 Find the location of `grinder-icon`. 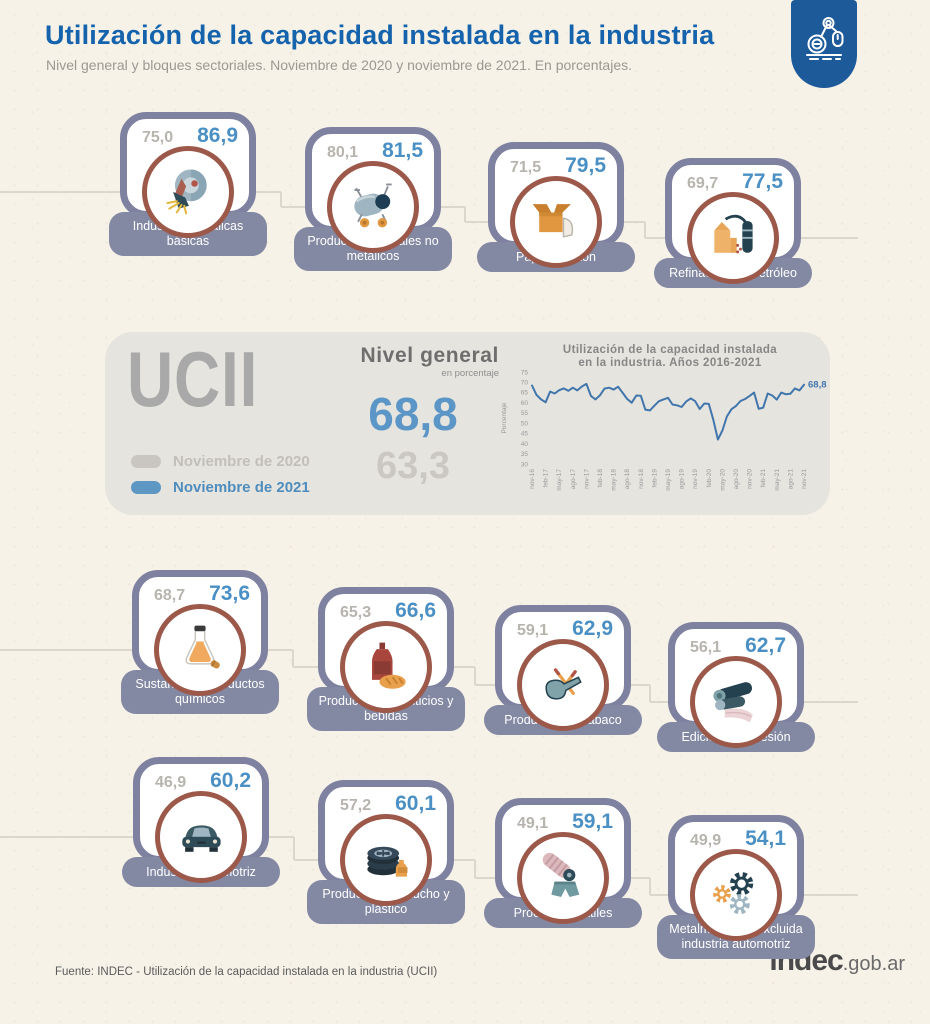

grinder-icon is located at coordinates (188, 192).